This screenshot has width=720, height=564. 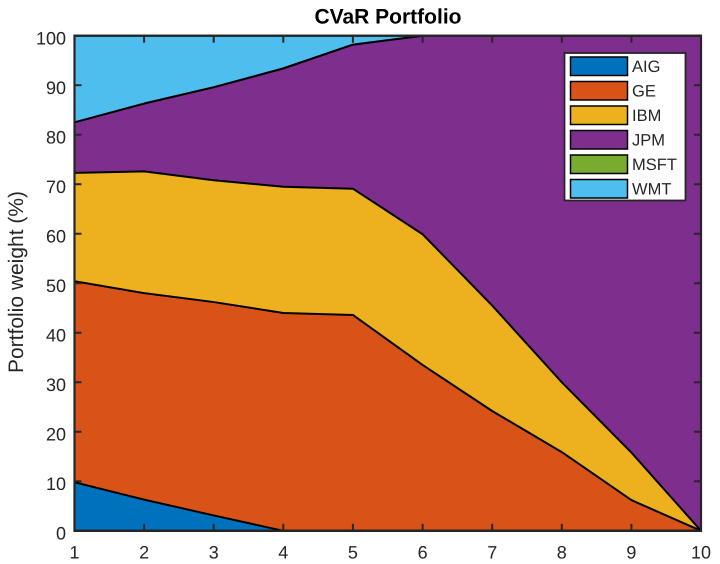 What do you see at coordinates (56, 187) in the screenshot?
I see `svg-text: 70` at bounding box center [56, 187].